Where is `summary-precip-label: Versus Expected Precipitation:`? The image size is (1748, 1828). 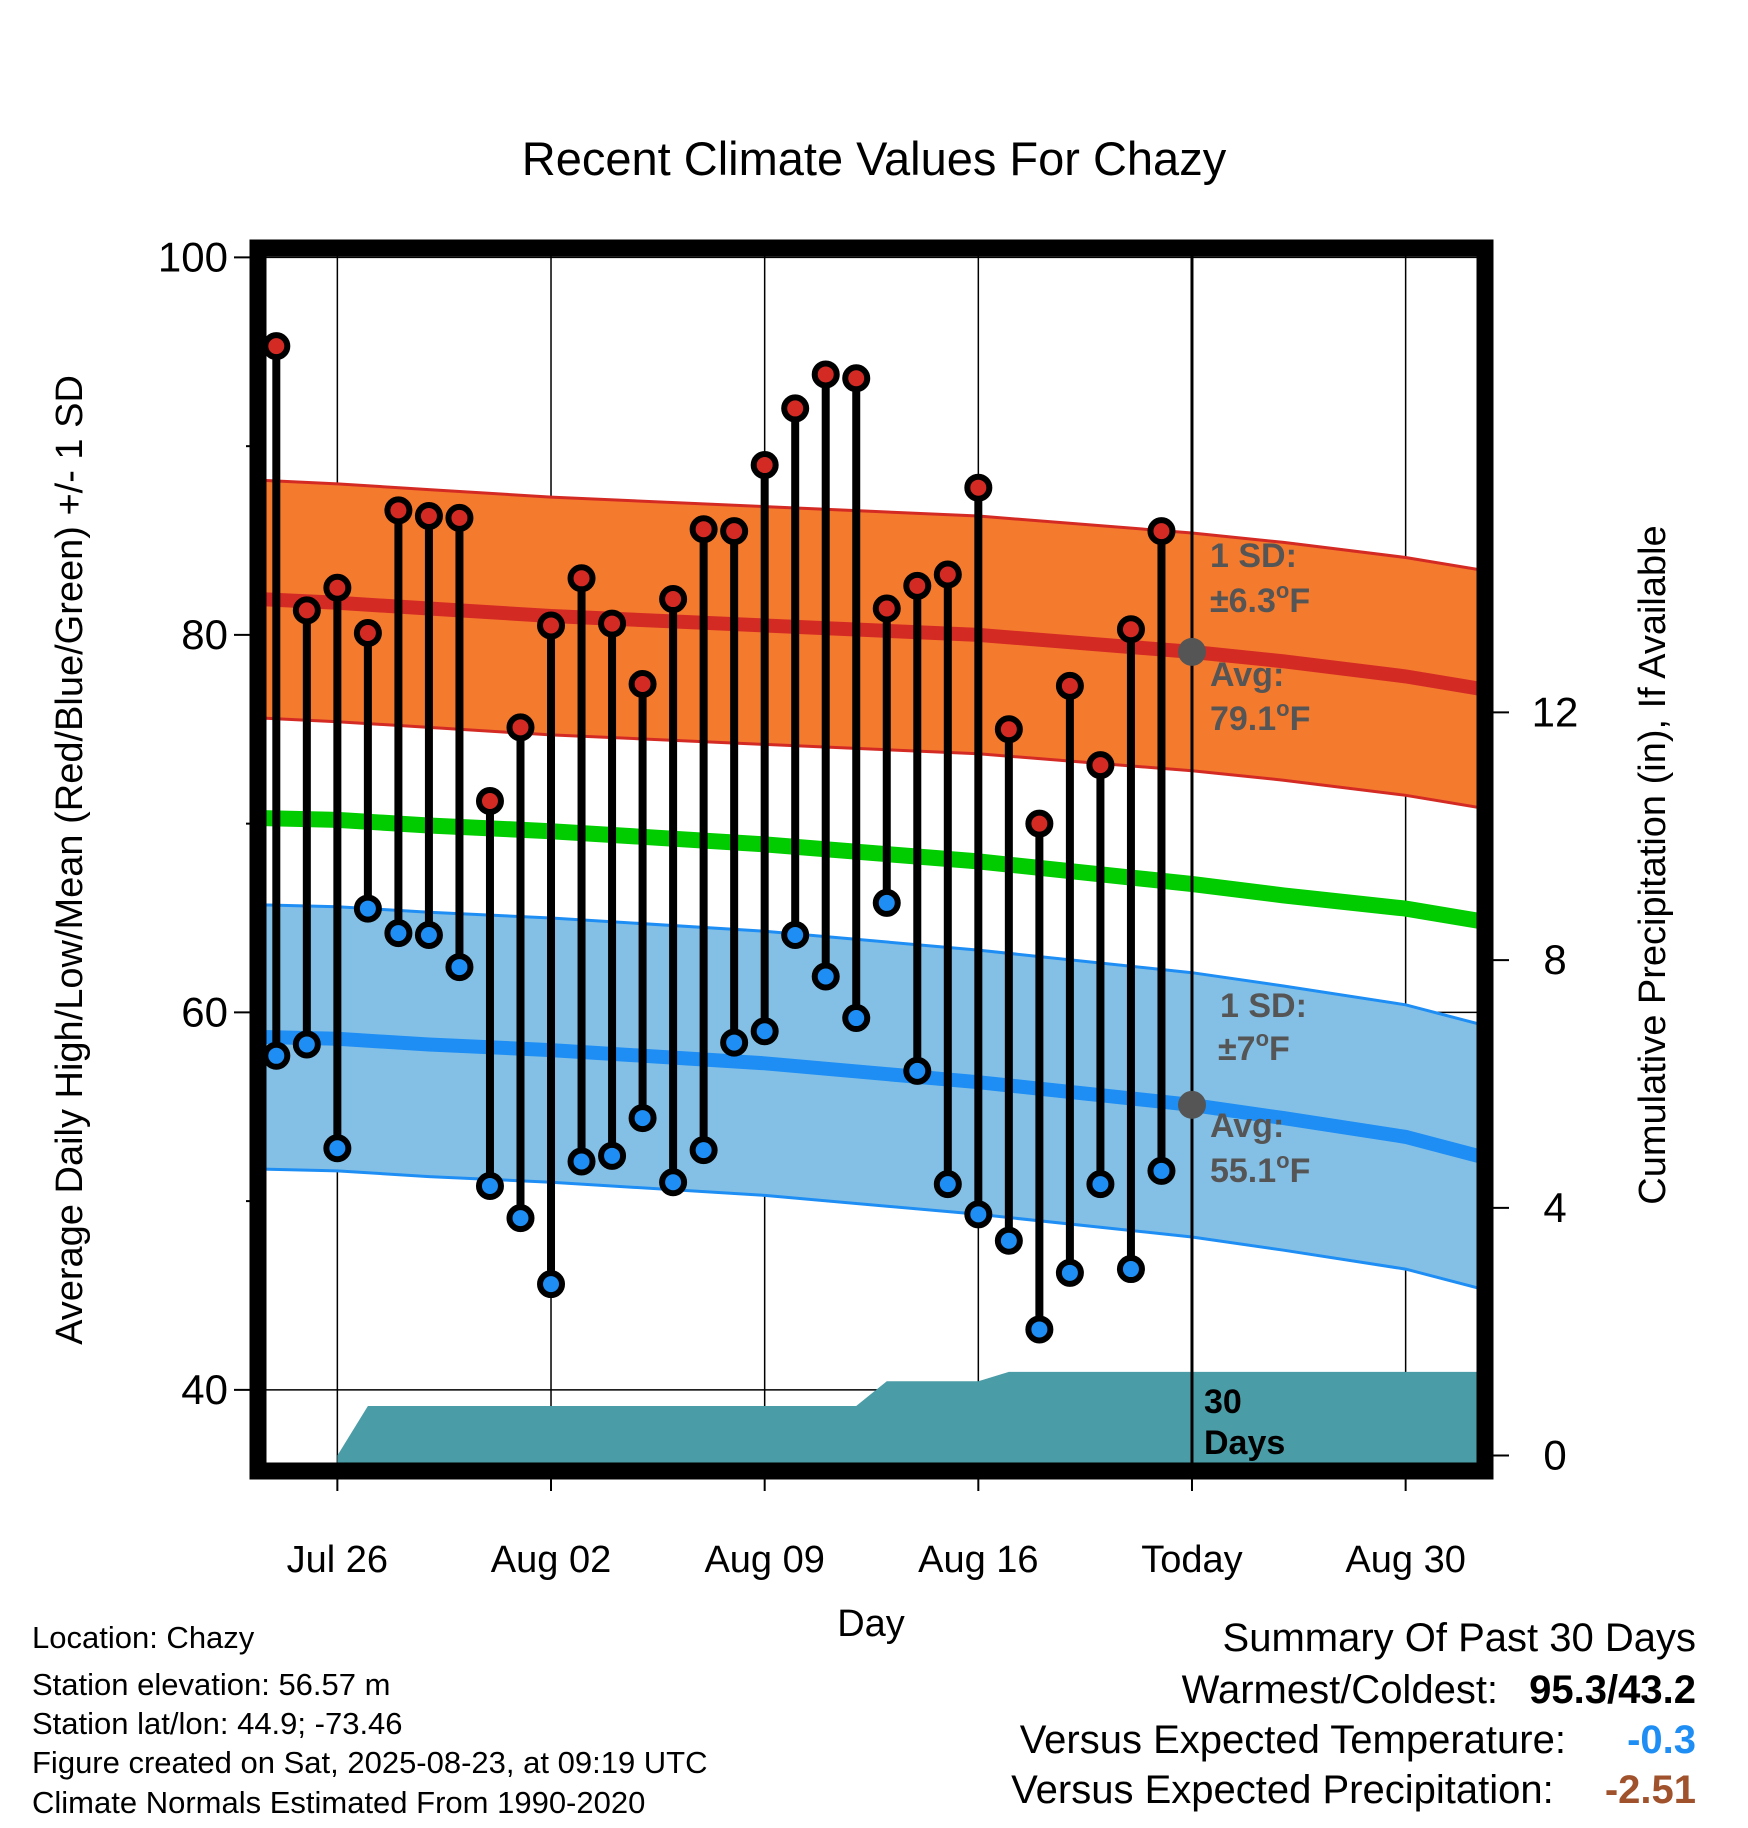
summary-precip-label: Versus Expected Precipitation: is located at coordinates (1282, 1790).